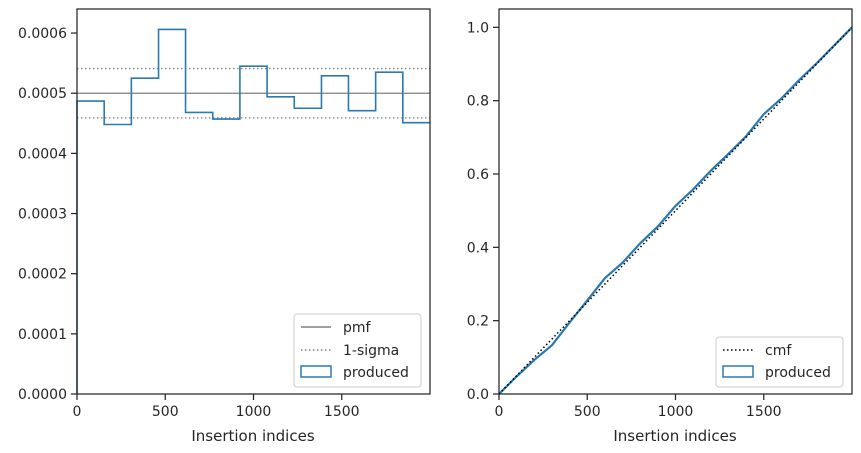  I want to click on cmf-legend: cmf produced, so click(779, 362).